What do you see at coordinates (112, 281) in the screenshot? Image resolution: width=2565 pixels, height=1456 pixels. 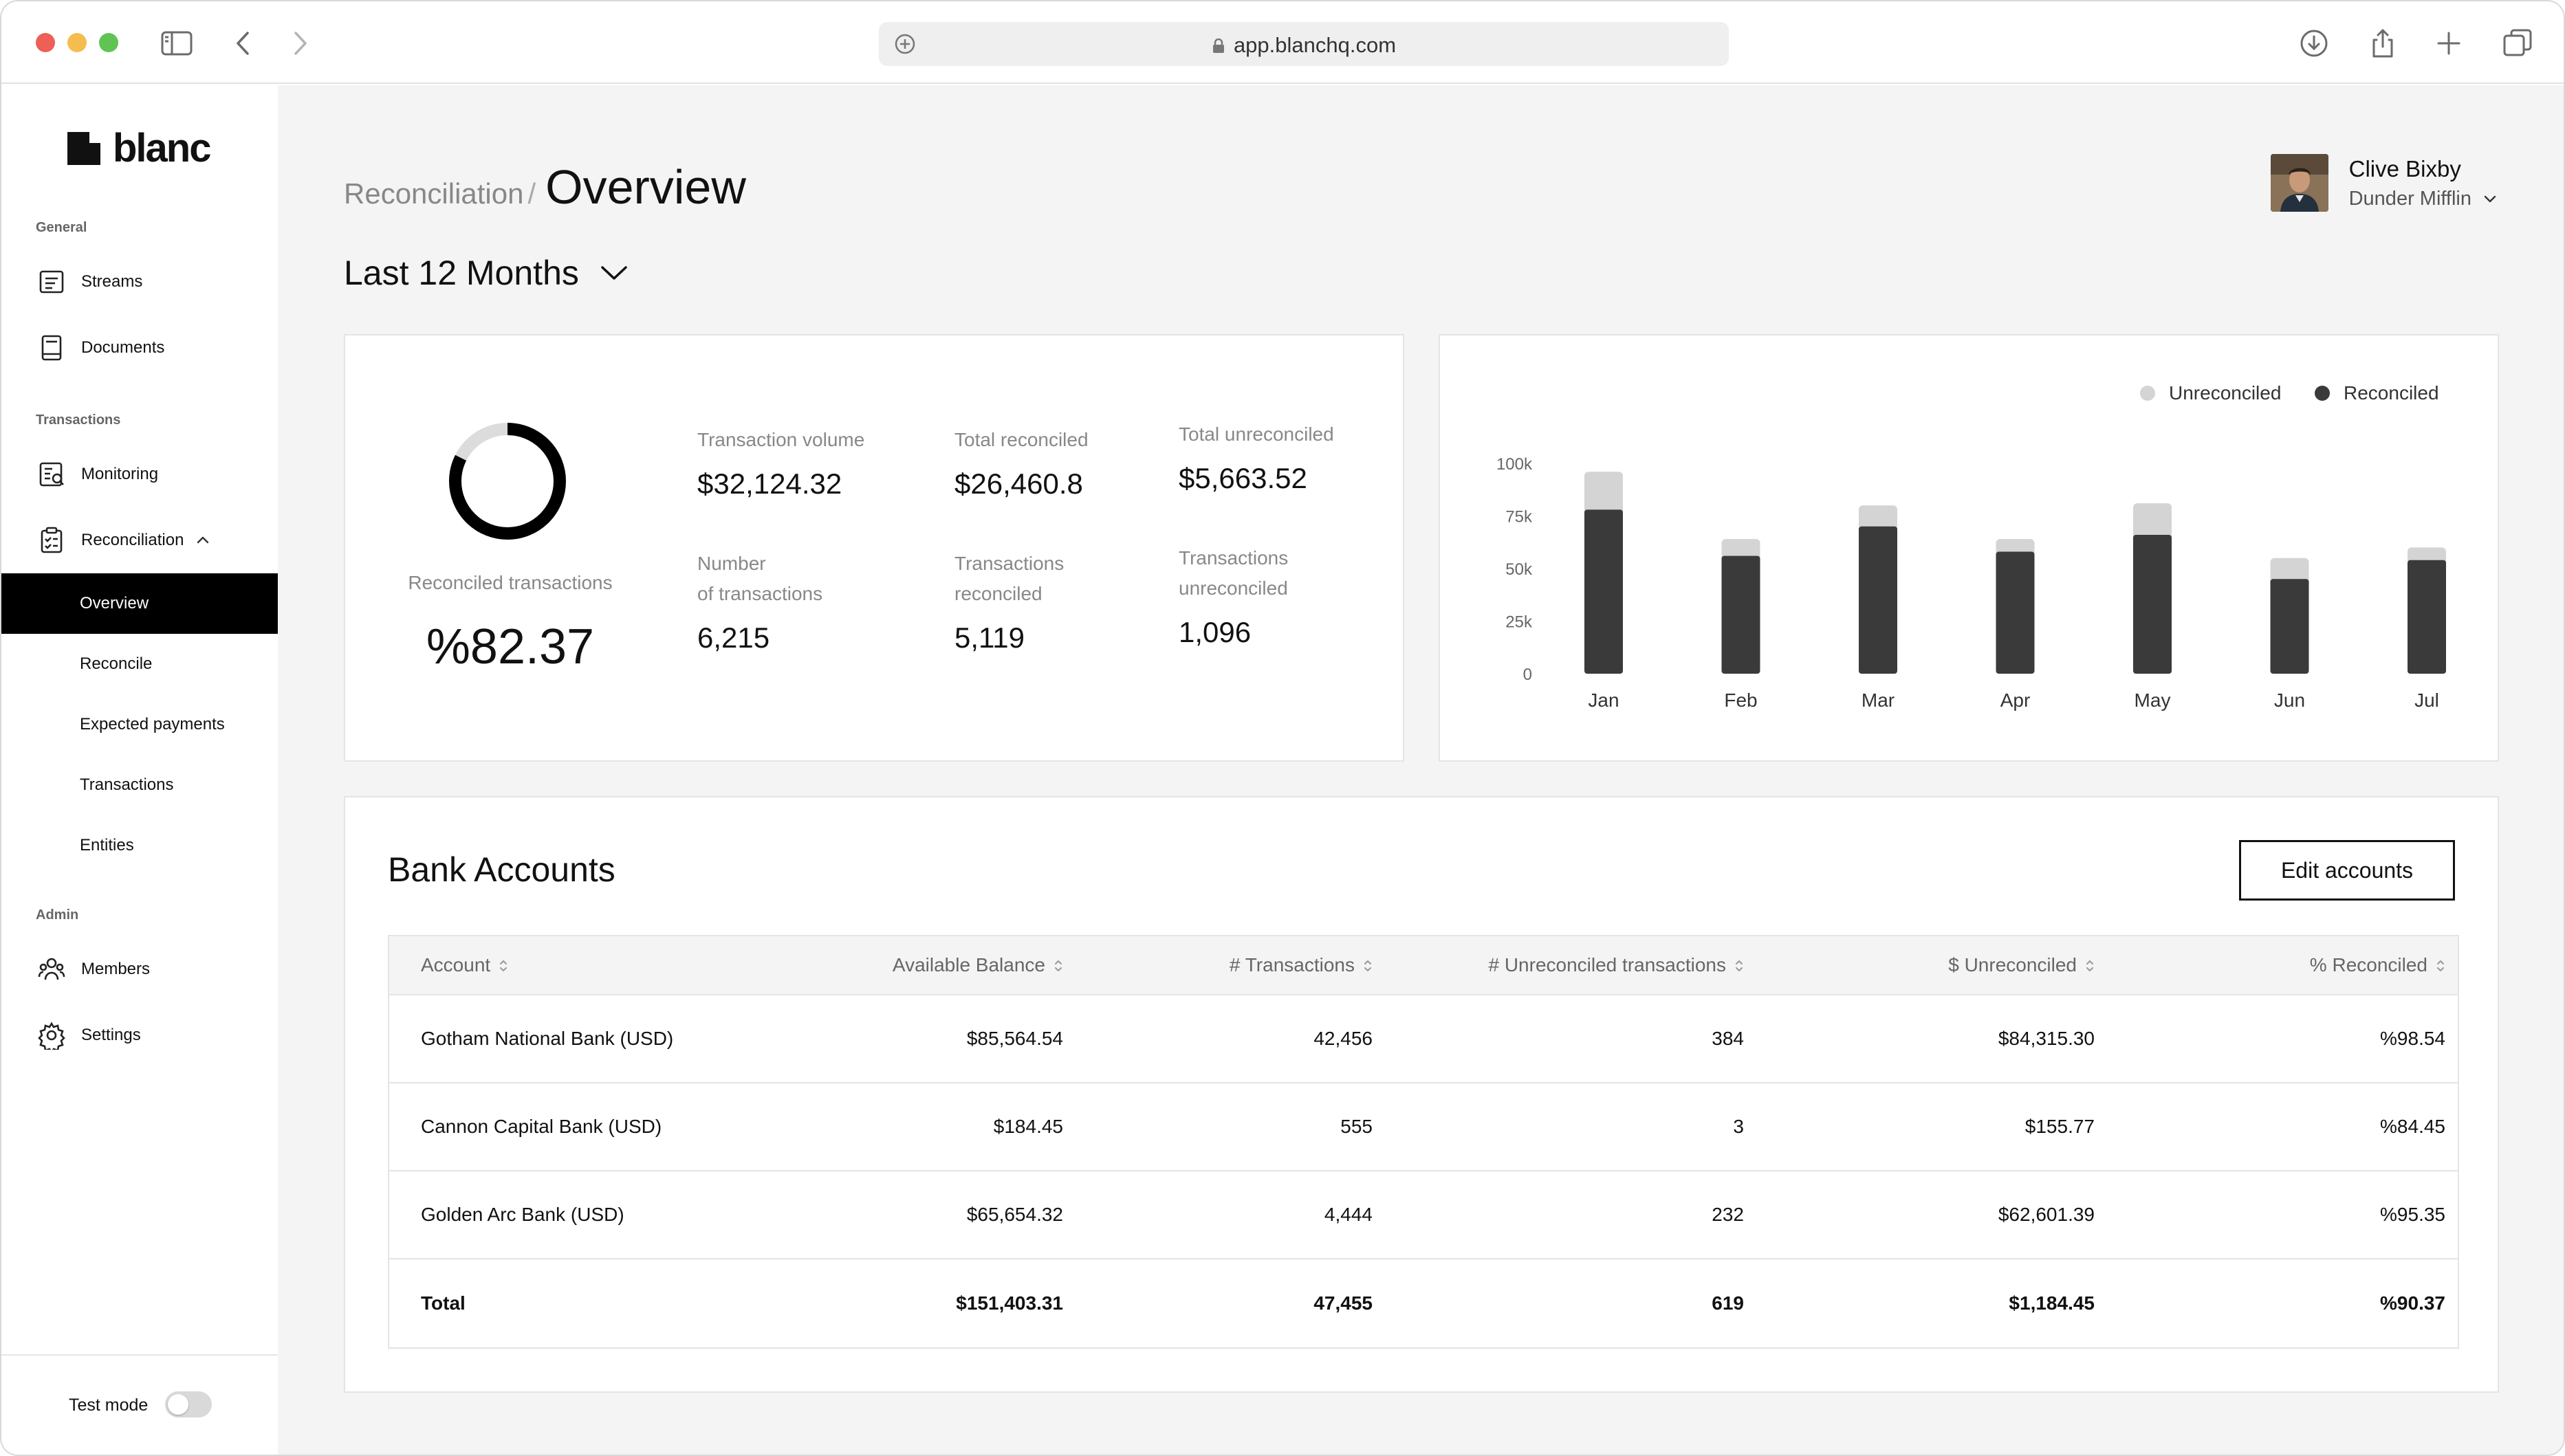 I see `sidebar-item-label: Streams` at bounding box center [112, 281].